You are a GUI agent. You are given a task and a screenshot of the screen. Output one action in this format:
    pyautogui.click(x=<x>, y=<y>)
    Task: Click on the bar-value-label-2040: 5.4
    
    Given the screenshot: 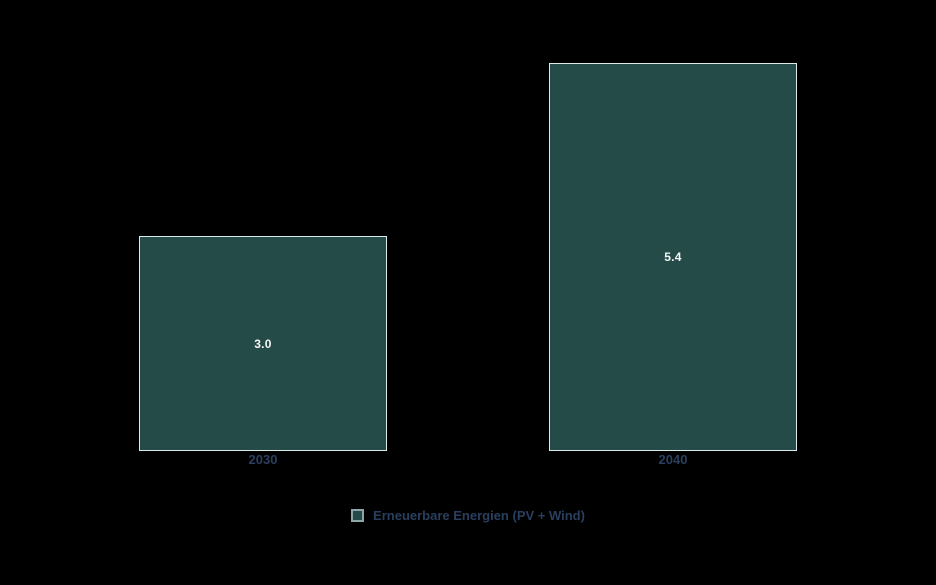 What is the action you would take?
    pyautogui.click(x=673, y=257)
    